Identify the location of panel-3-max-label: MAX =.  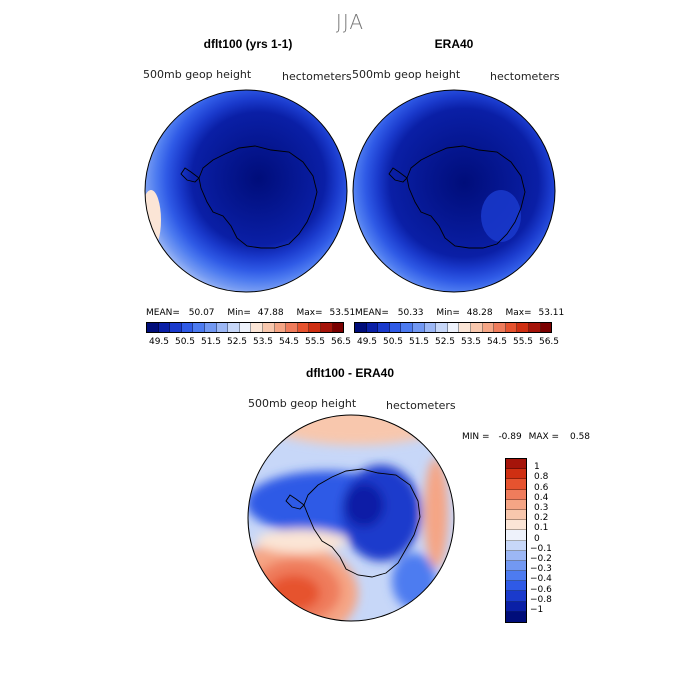
(544, 437).